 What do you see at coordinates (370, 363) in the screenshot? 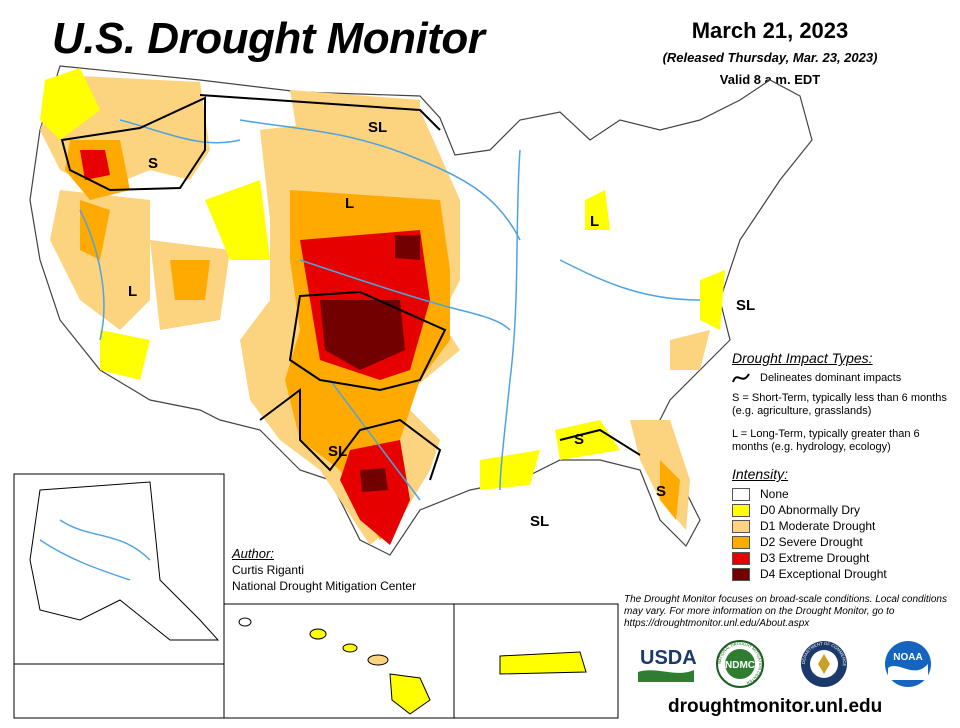
I see `d4-areas` at bounding box center [370, 363].